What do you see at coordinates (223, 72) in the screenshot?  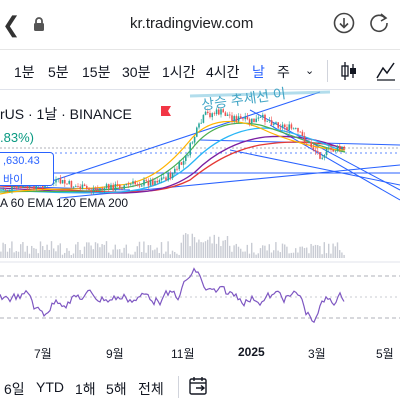 I see `interval-4h: 4시간` at bounding box center [223, 72].